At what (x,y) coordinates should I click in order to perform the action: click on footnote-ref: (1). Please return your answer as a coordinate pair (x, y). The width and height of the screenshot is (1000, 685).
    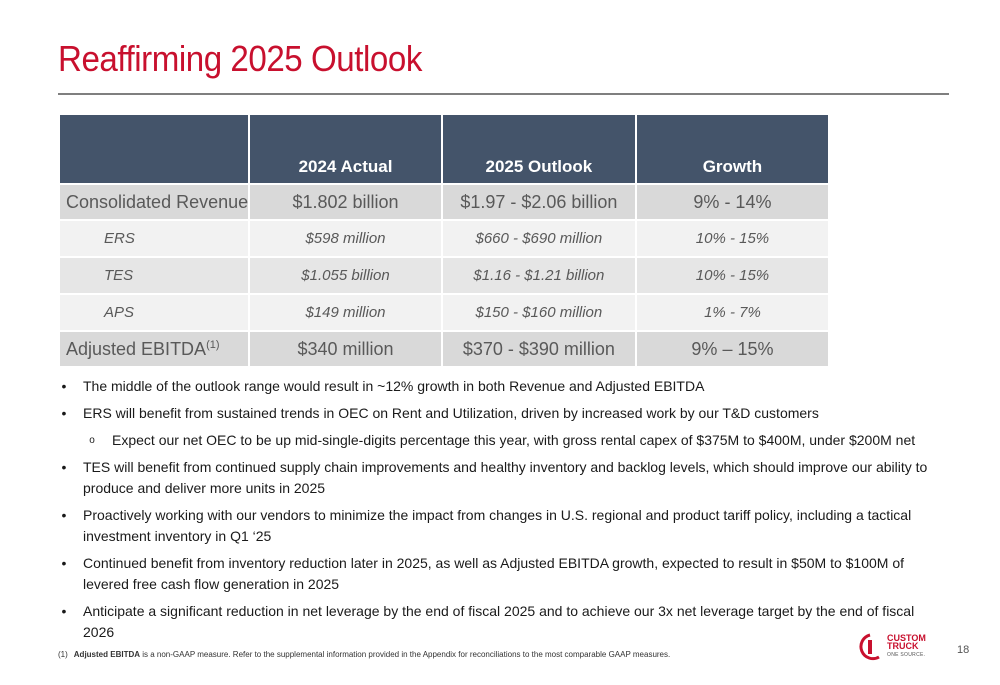
    Looking at the image, I should click on (213, 344).